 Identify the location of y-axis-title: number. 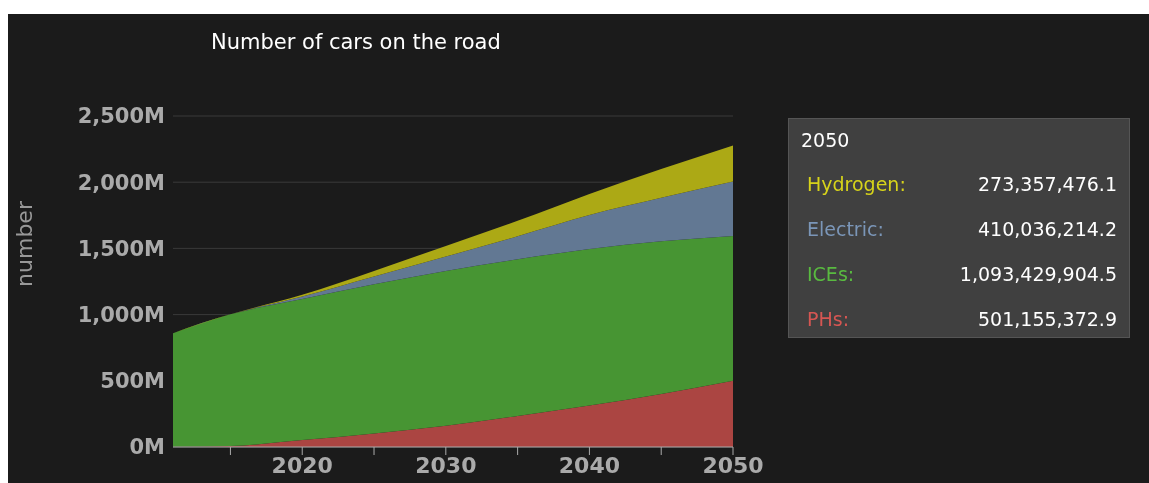
(24, 244).